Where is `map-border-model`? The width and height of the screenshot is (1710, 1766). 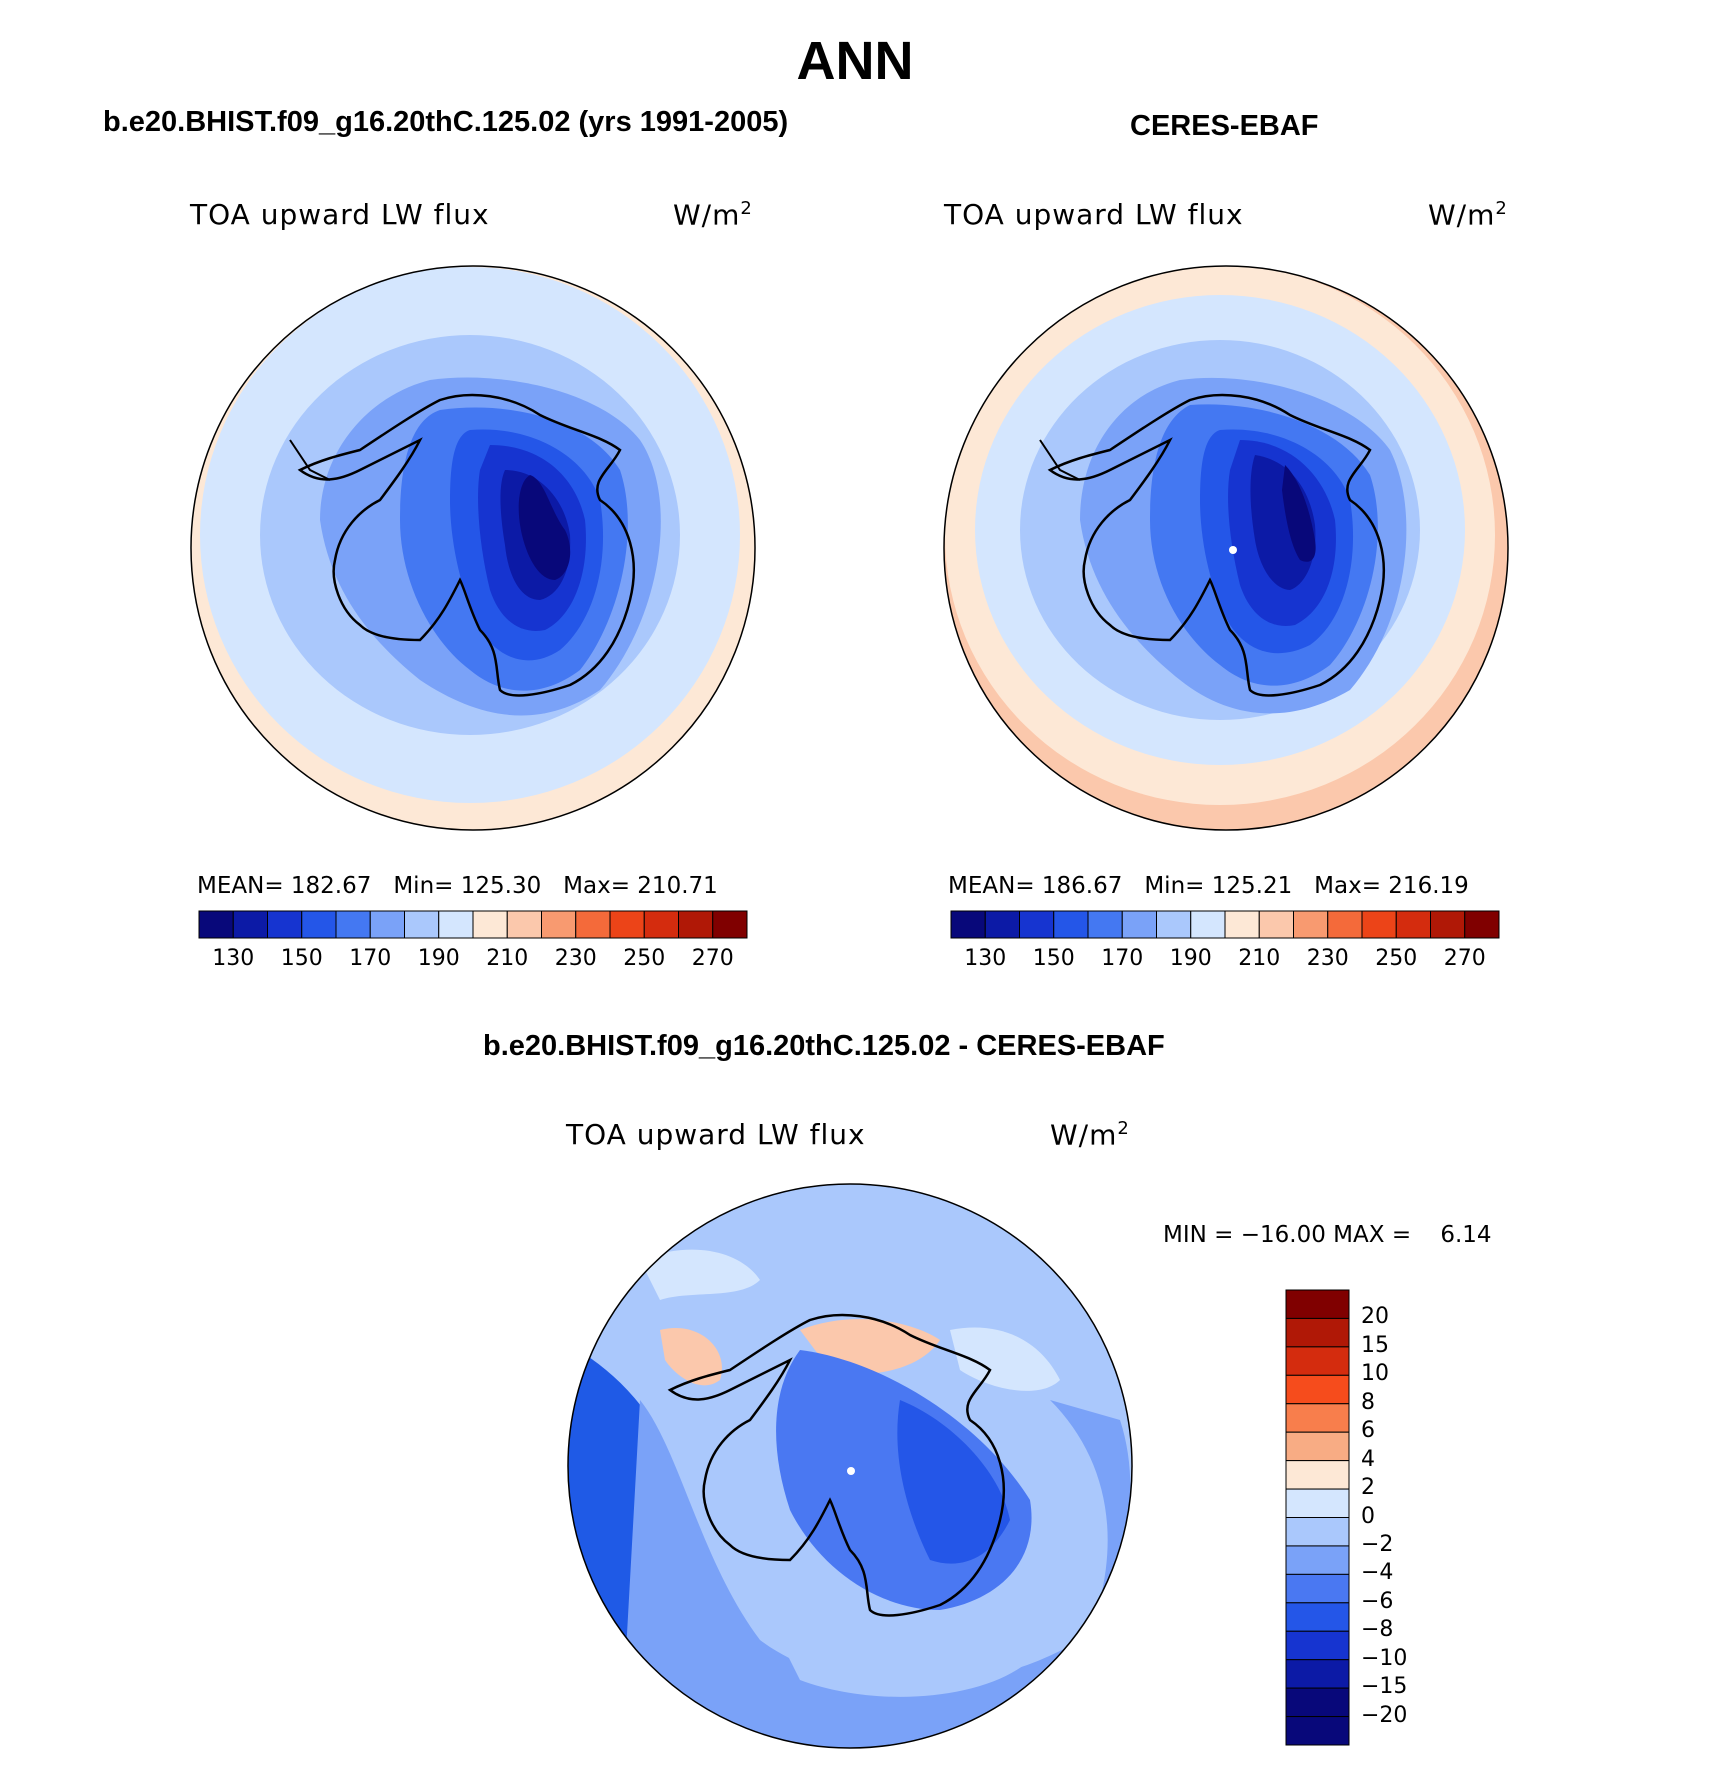 map-border-model is located at coordinates (473, 548).